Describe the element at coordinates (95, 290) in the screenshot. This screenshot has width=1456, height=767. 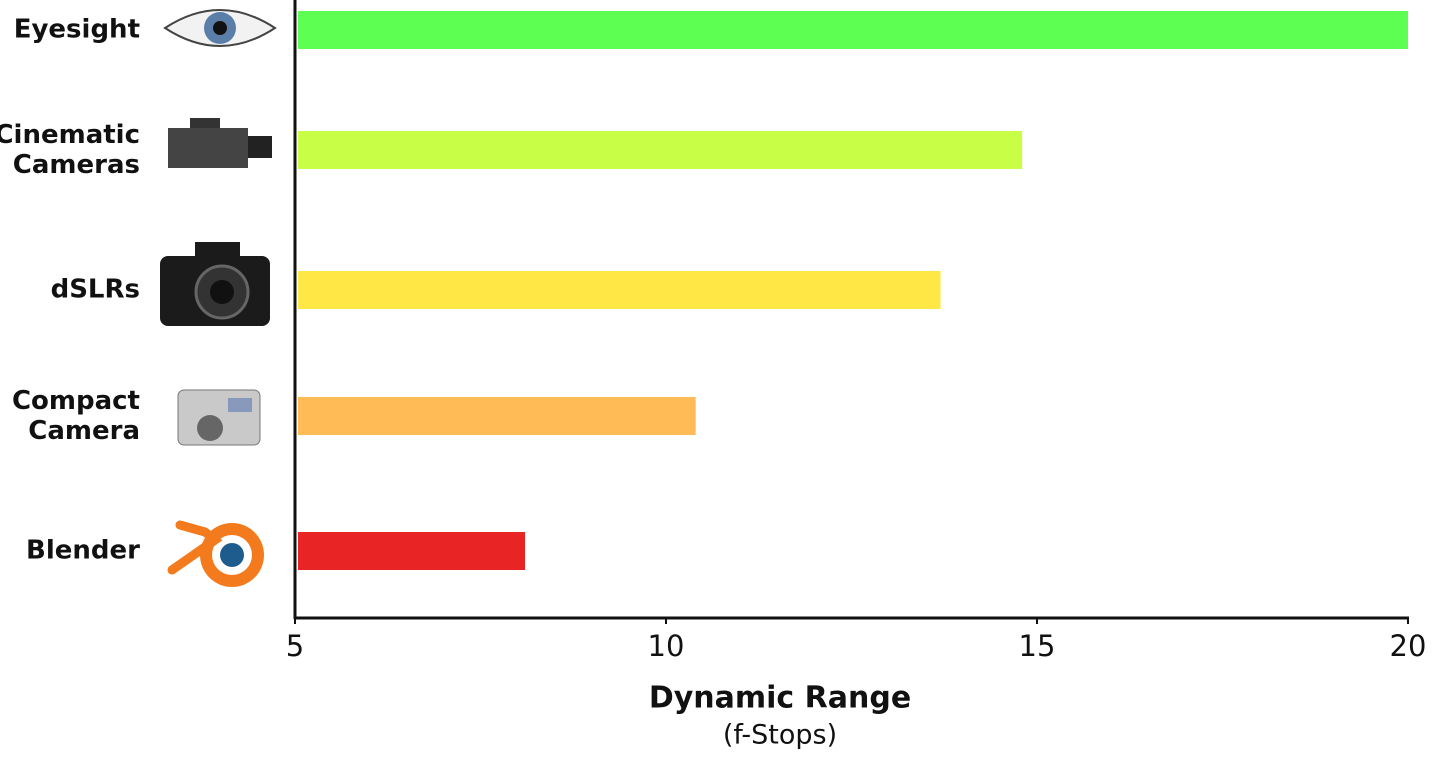
I see `category-label: dSLRs` at that location.